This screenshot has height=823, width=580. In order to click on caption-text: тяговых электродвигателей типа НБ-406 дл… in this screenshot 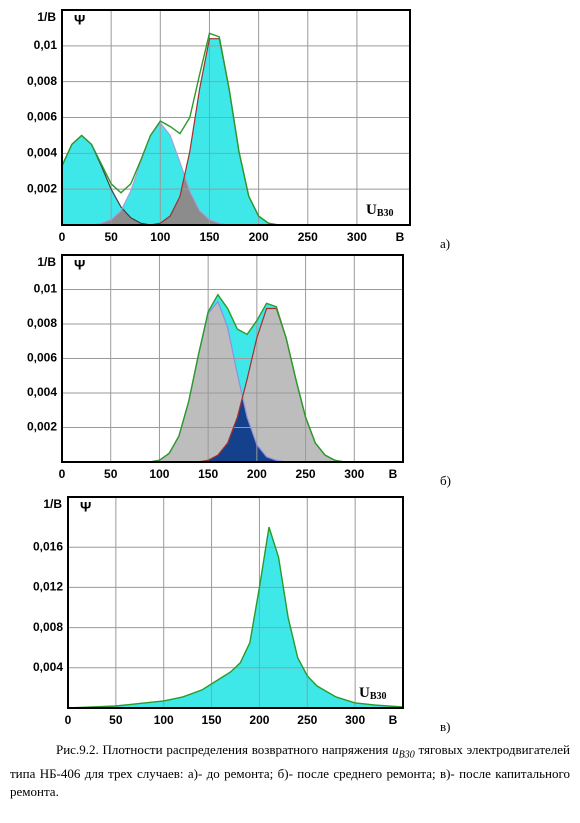, I will do `click(290, 770)`.